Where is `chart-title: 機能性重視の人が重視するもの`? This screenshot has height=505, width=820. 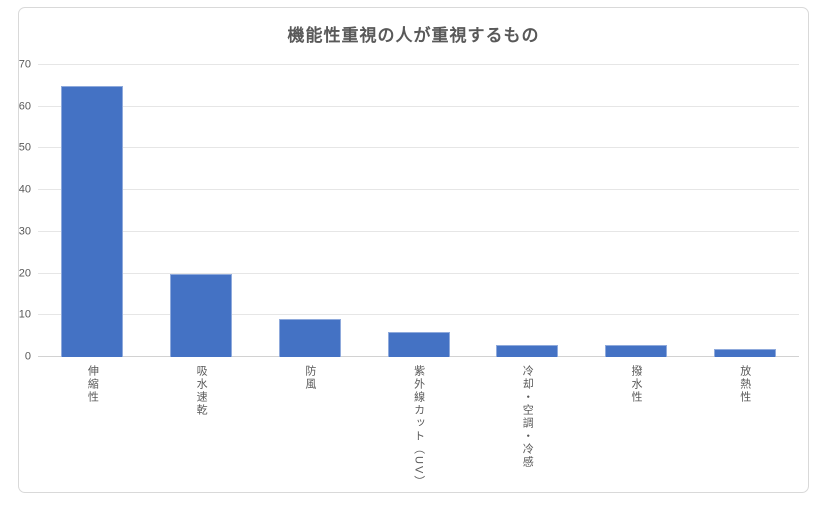 chart-title: 機能性重視の人が重視するもの is located at coordinates (413, 35).